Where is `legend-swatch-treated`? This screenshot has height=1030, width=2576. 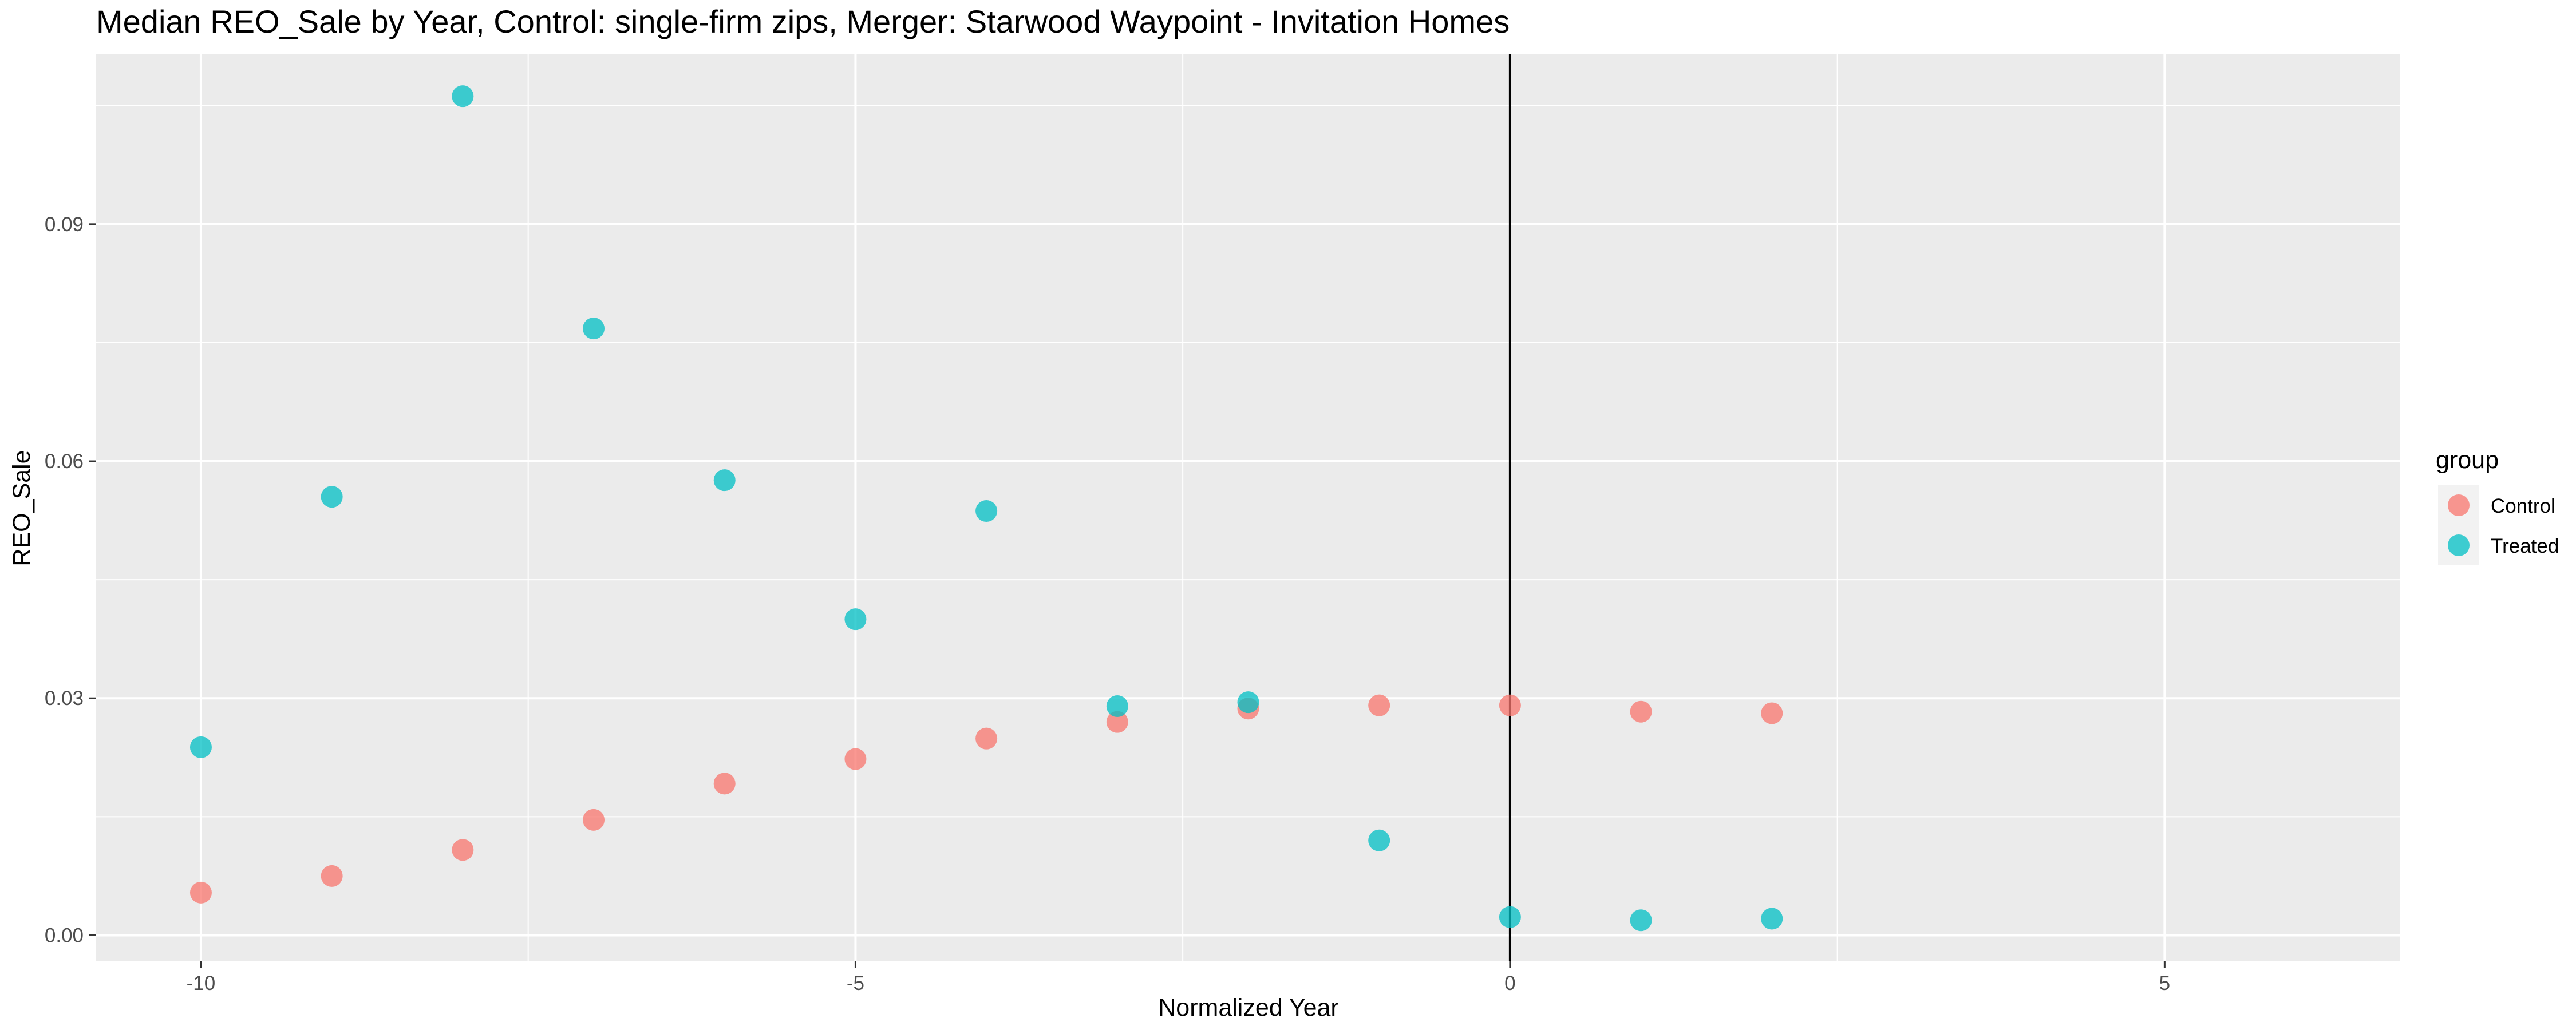
legend-swatch-treated is located at coordinates (2459, 545).